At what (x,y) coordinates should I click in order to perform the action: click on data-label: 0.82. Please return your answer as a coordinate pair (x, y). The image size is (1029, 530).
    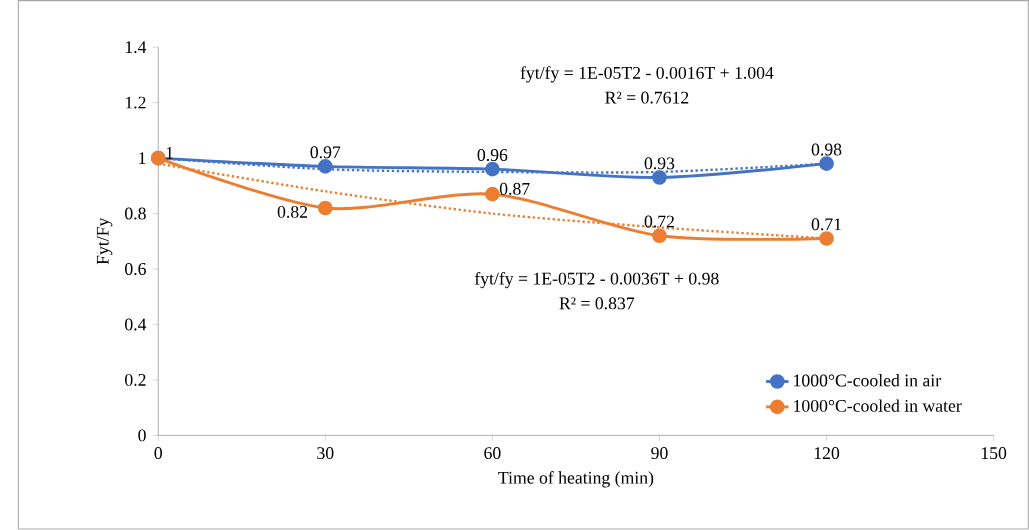
    Looking at the image, I should click on (292, 212).